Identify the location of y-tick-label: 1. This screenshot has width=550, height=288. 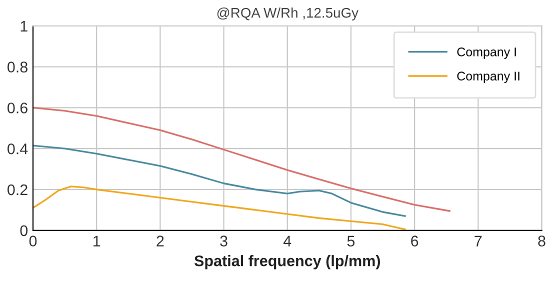
(24, 26).